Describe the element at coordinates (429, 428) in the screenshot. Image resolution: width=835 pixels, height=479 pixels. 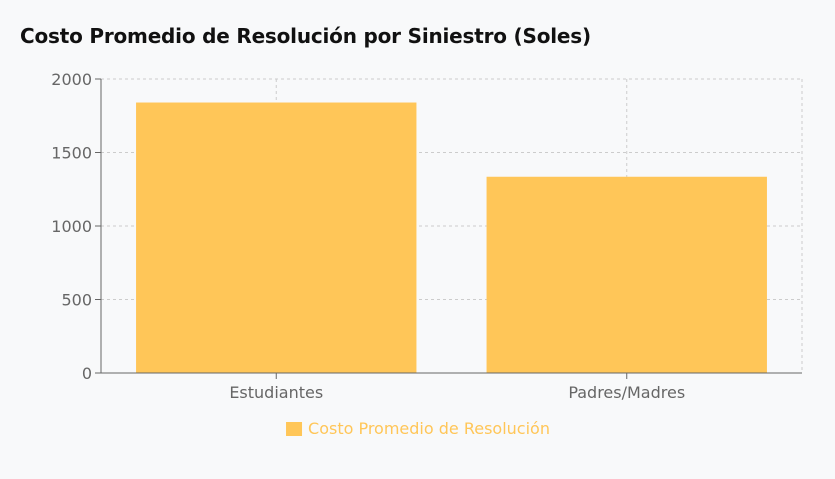
I see `legend-label: Costo Promedio de Resolución` at that location.